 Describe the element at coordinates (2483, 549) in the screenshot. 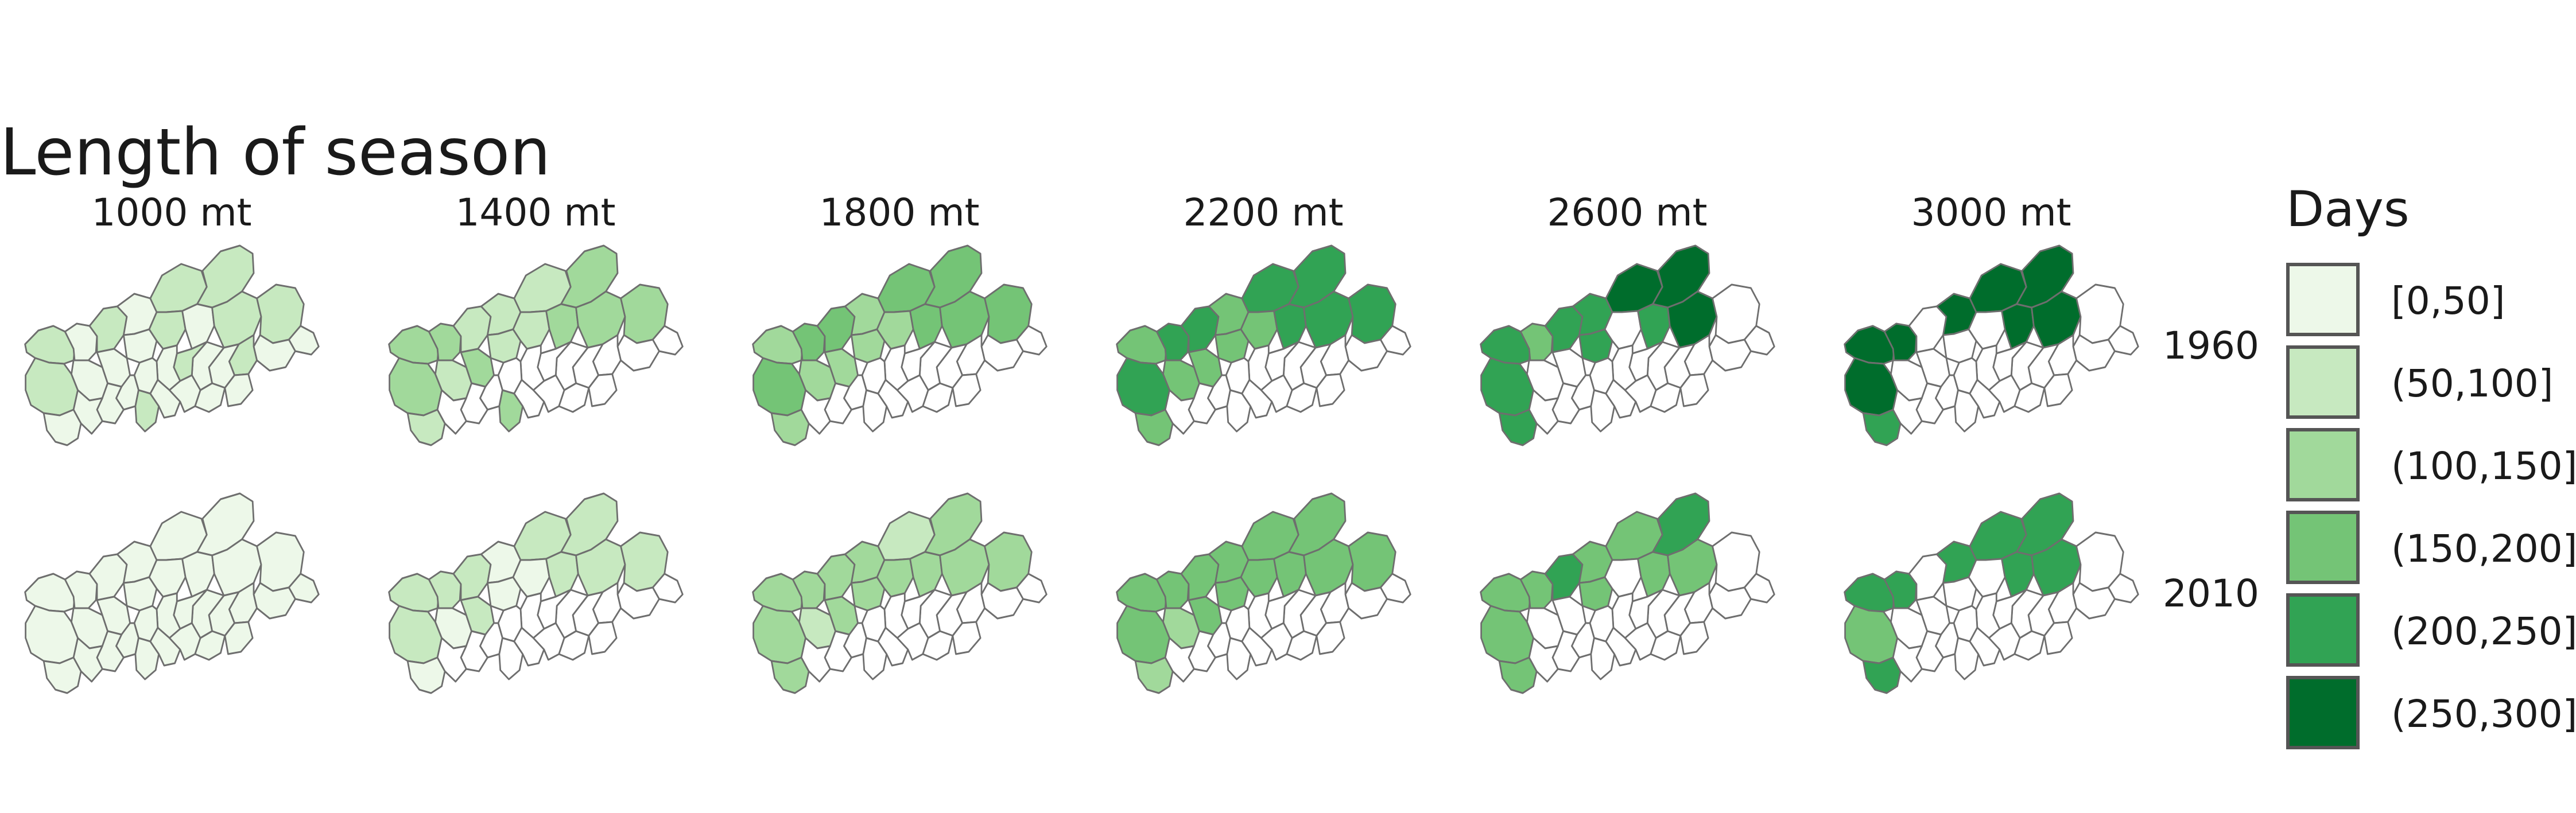

I see `legend-label: (150,200]` at that location.